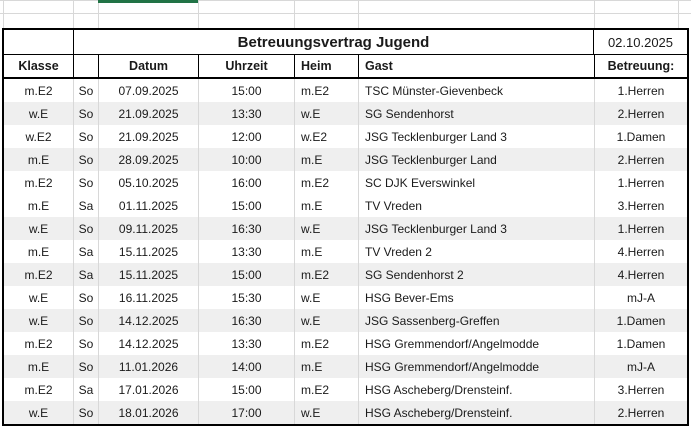 The width and height of the screenshot is (691, 426). What do you see at coordinates (476, 113) in the screenshot?
I see `cell-gast: SG Sendenhorst` at bounding box center [476, 113].